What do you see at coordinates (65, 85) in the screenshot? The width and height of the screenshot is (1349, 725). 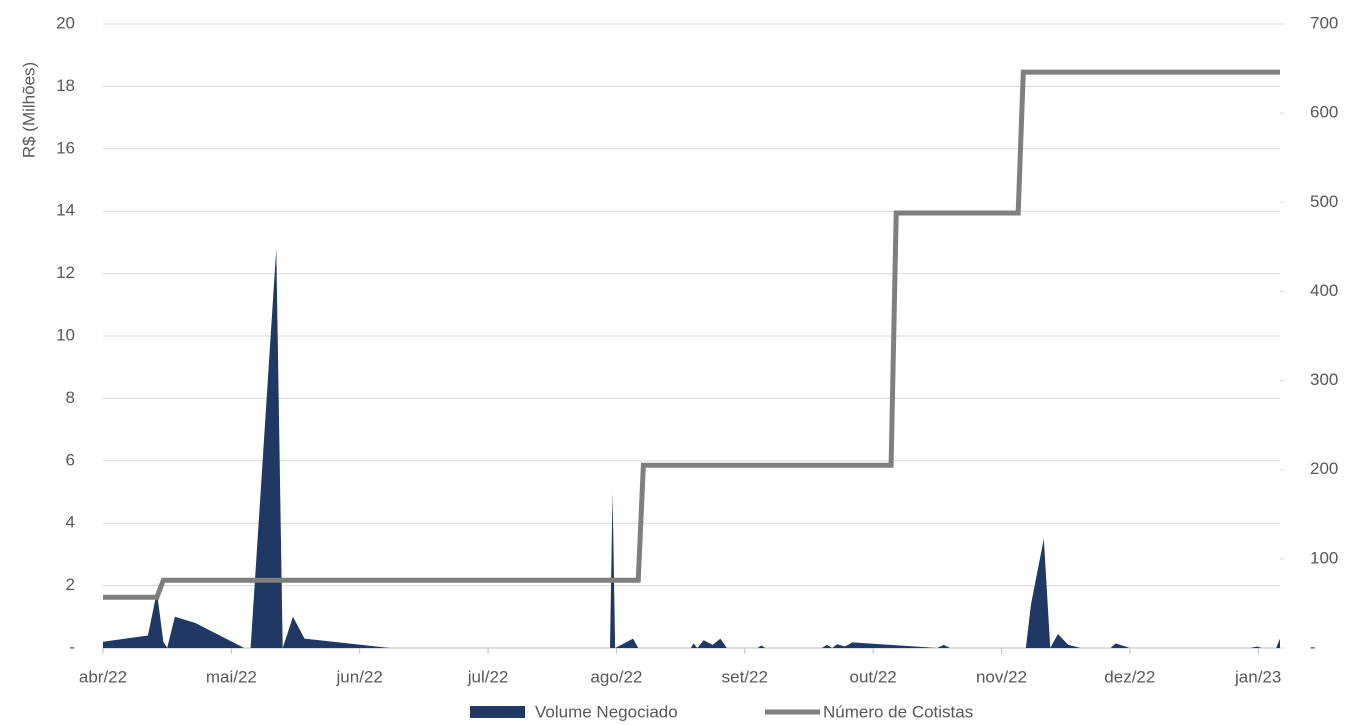 I see `y-tick-label: 18` at bounding box center [65, 85].